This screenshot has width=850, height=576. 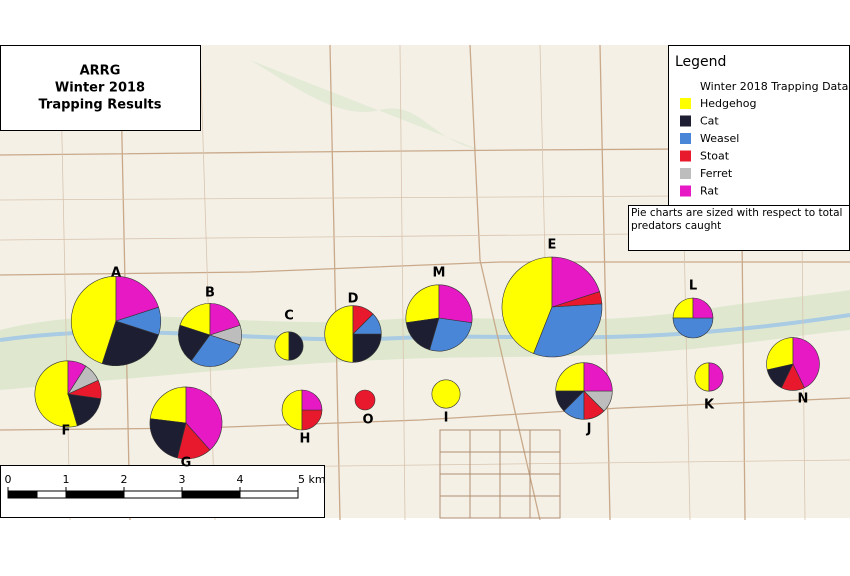 I want to click on site-label: H, so click(x=305, y=439).